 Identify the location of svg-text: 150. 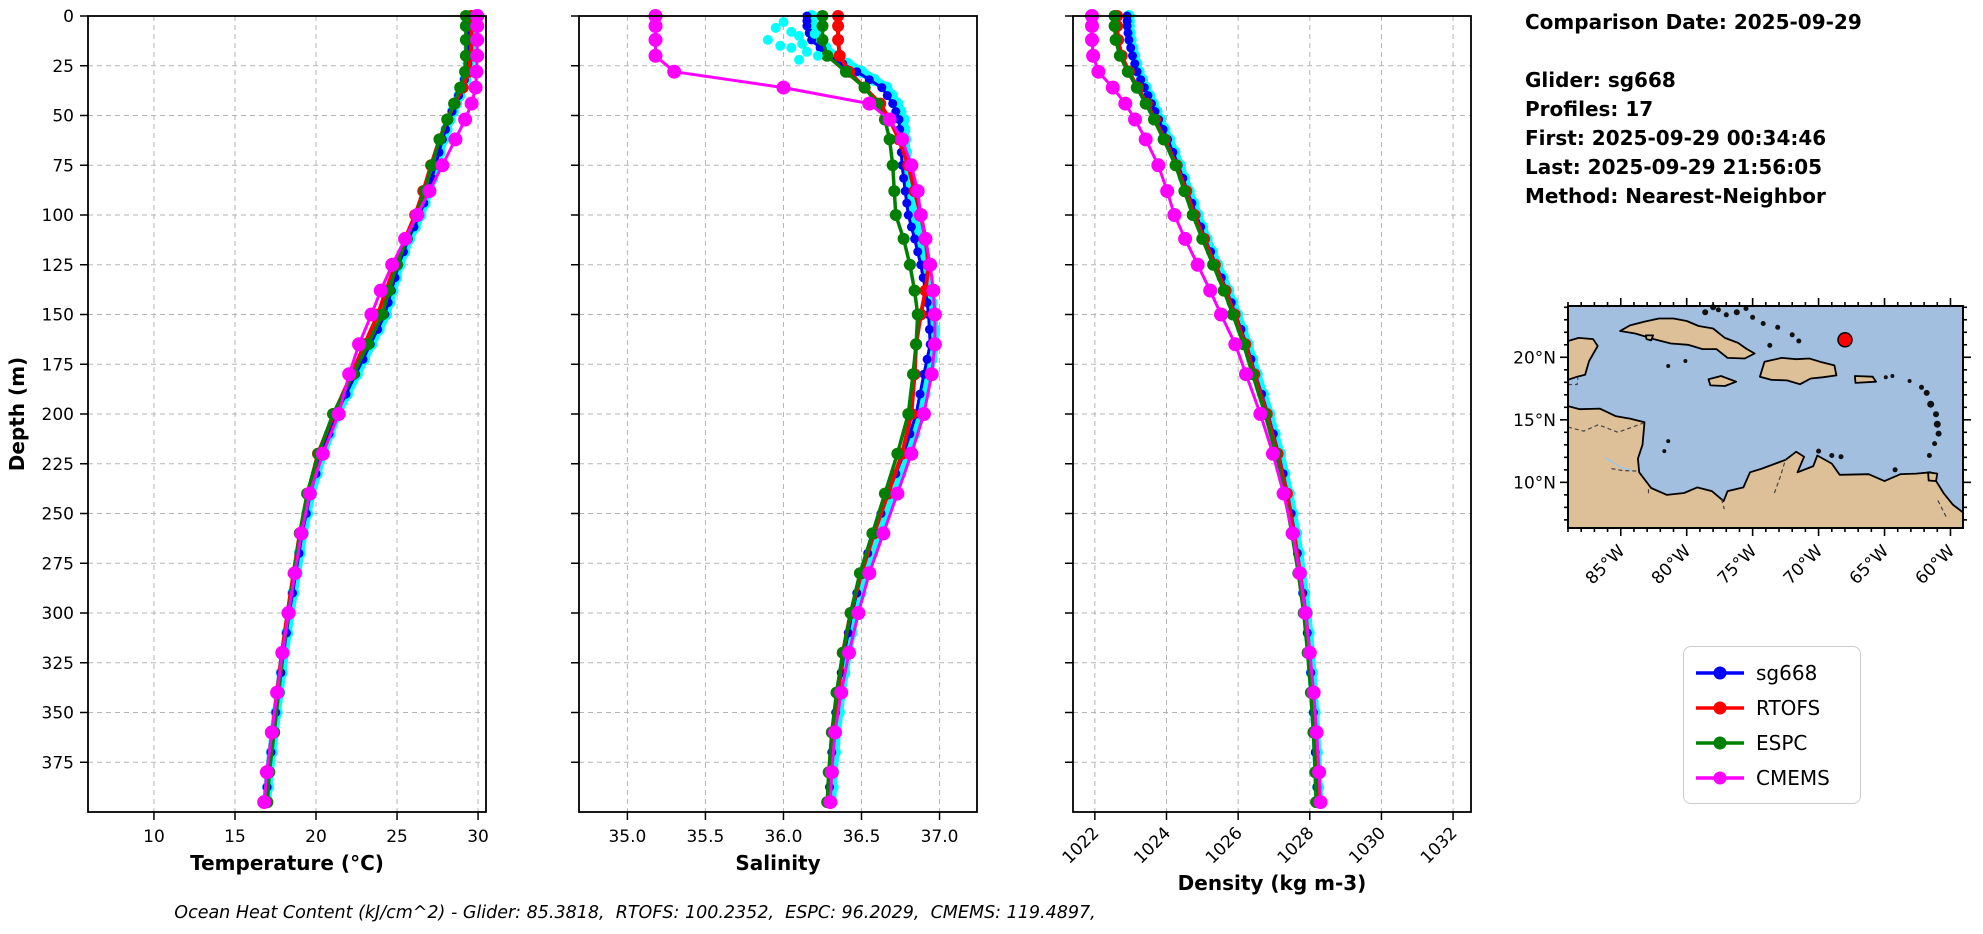
(58, 316).